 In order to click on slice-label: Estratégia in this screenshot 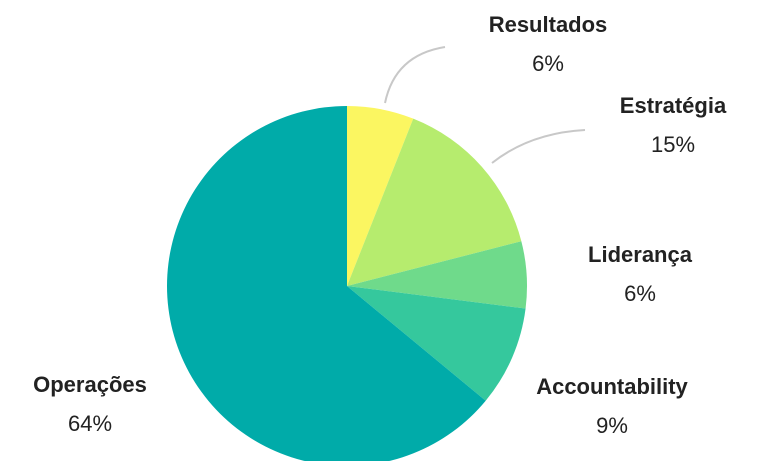, I will do `click(673, 105)`.